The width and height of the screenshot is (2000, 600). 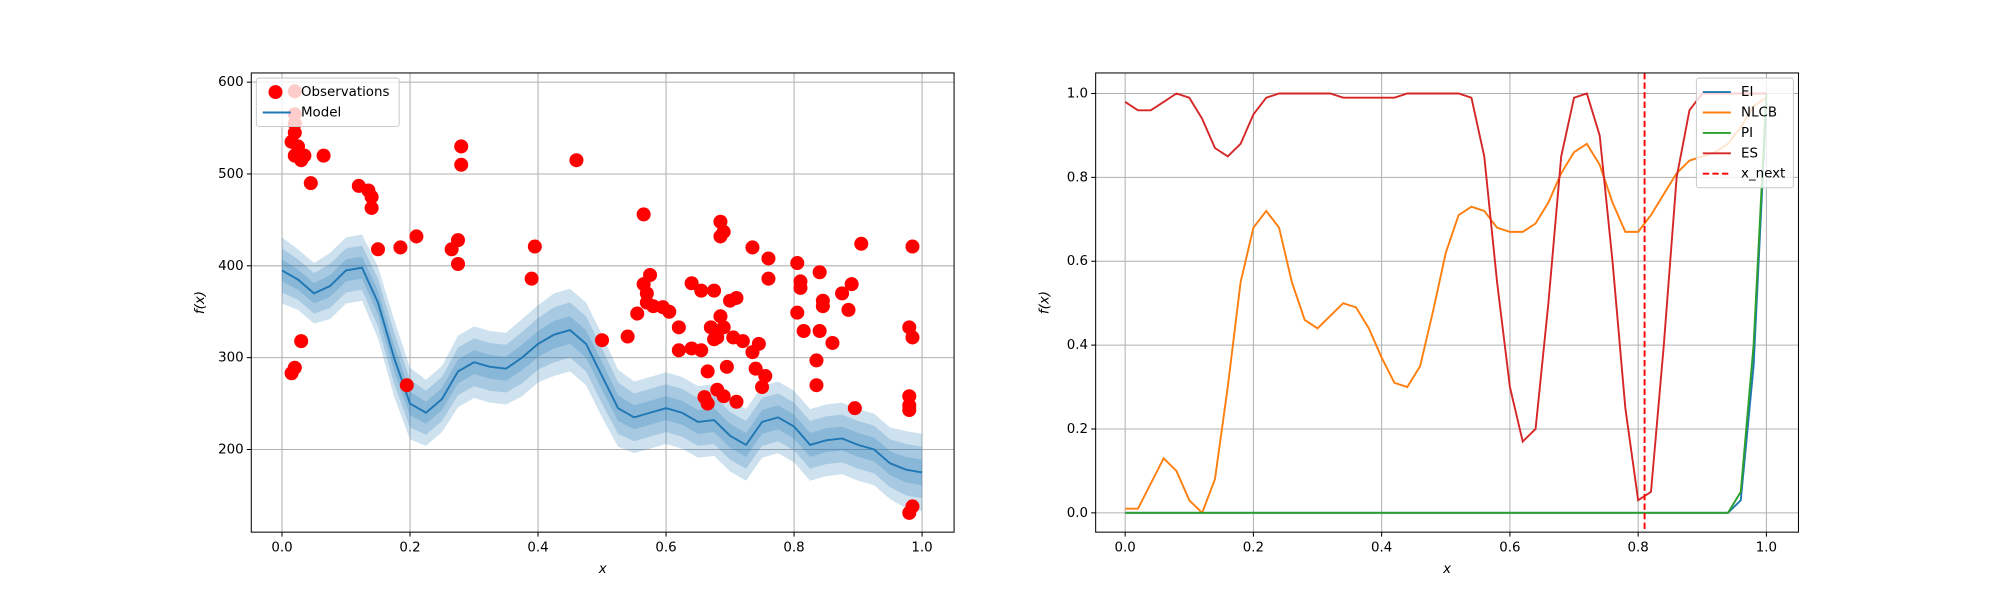 What do you see at coordinates (231, 449) in the screenshot?
I see `y-tick-label: 200` at bounding box center [231, 449].